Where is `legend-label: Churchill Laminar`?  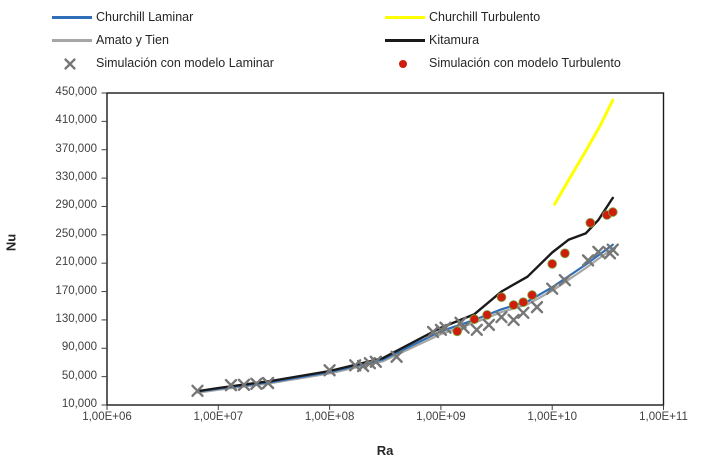
legend-label: Churchill Laminar is located at coordinates (145, 17).